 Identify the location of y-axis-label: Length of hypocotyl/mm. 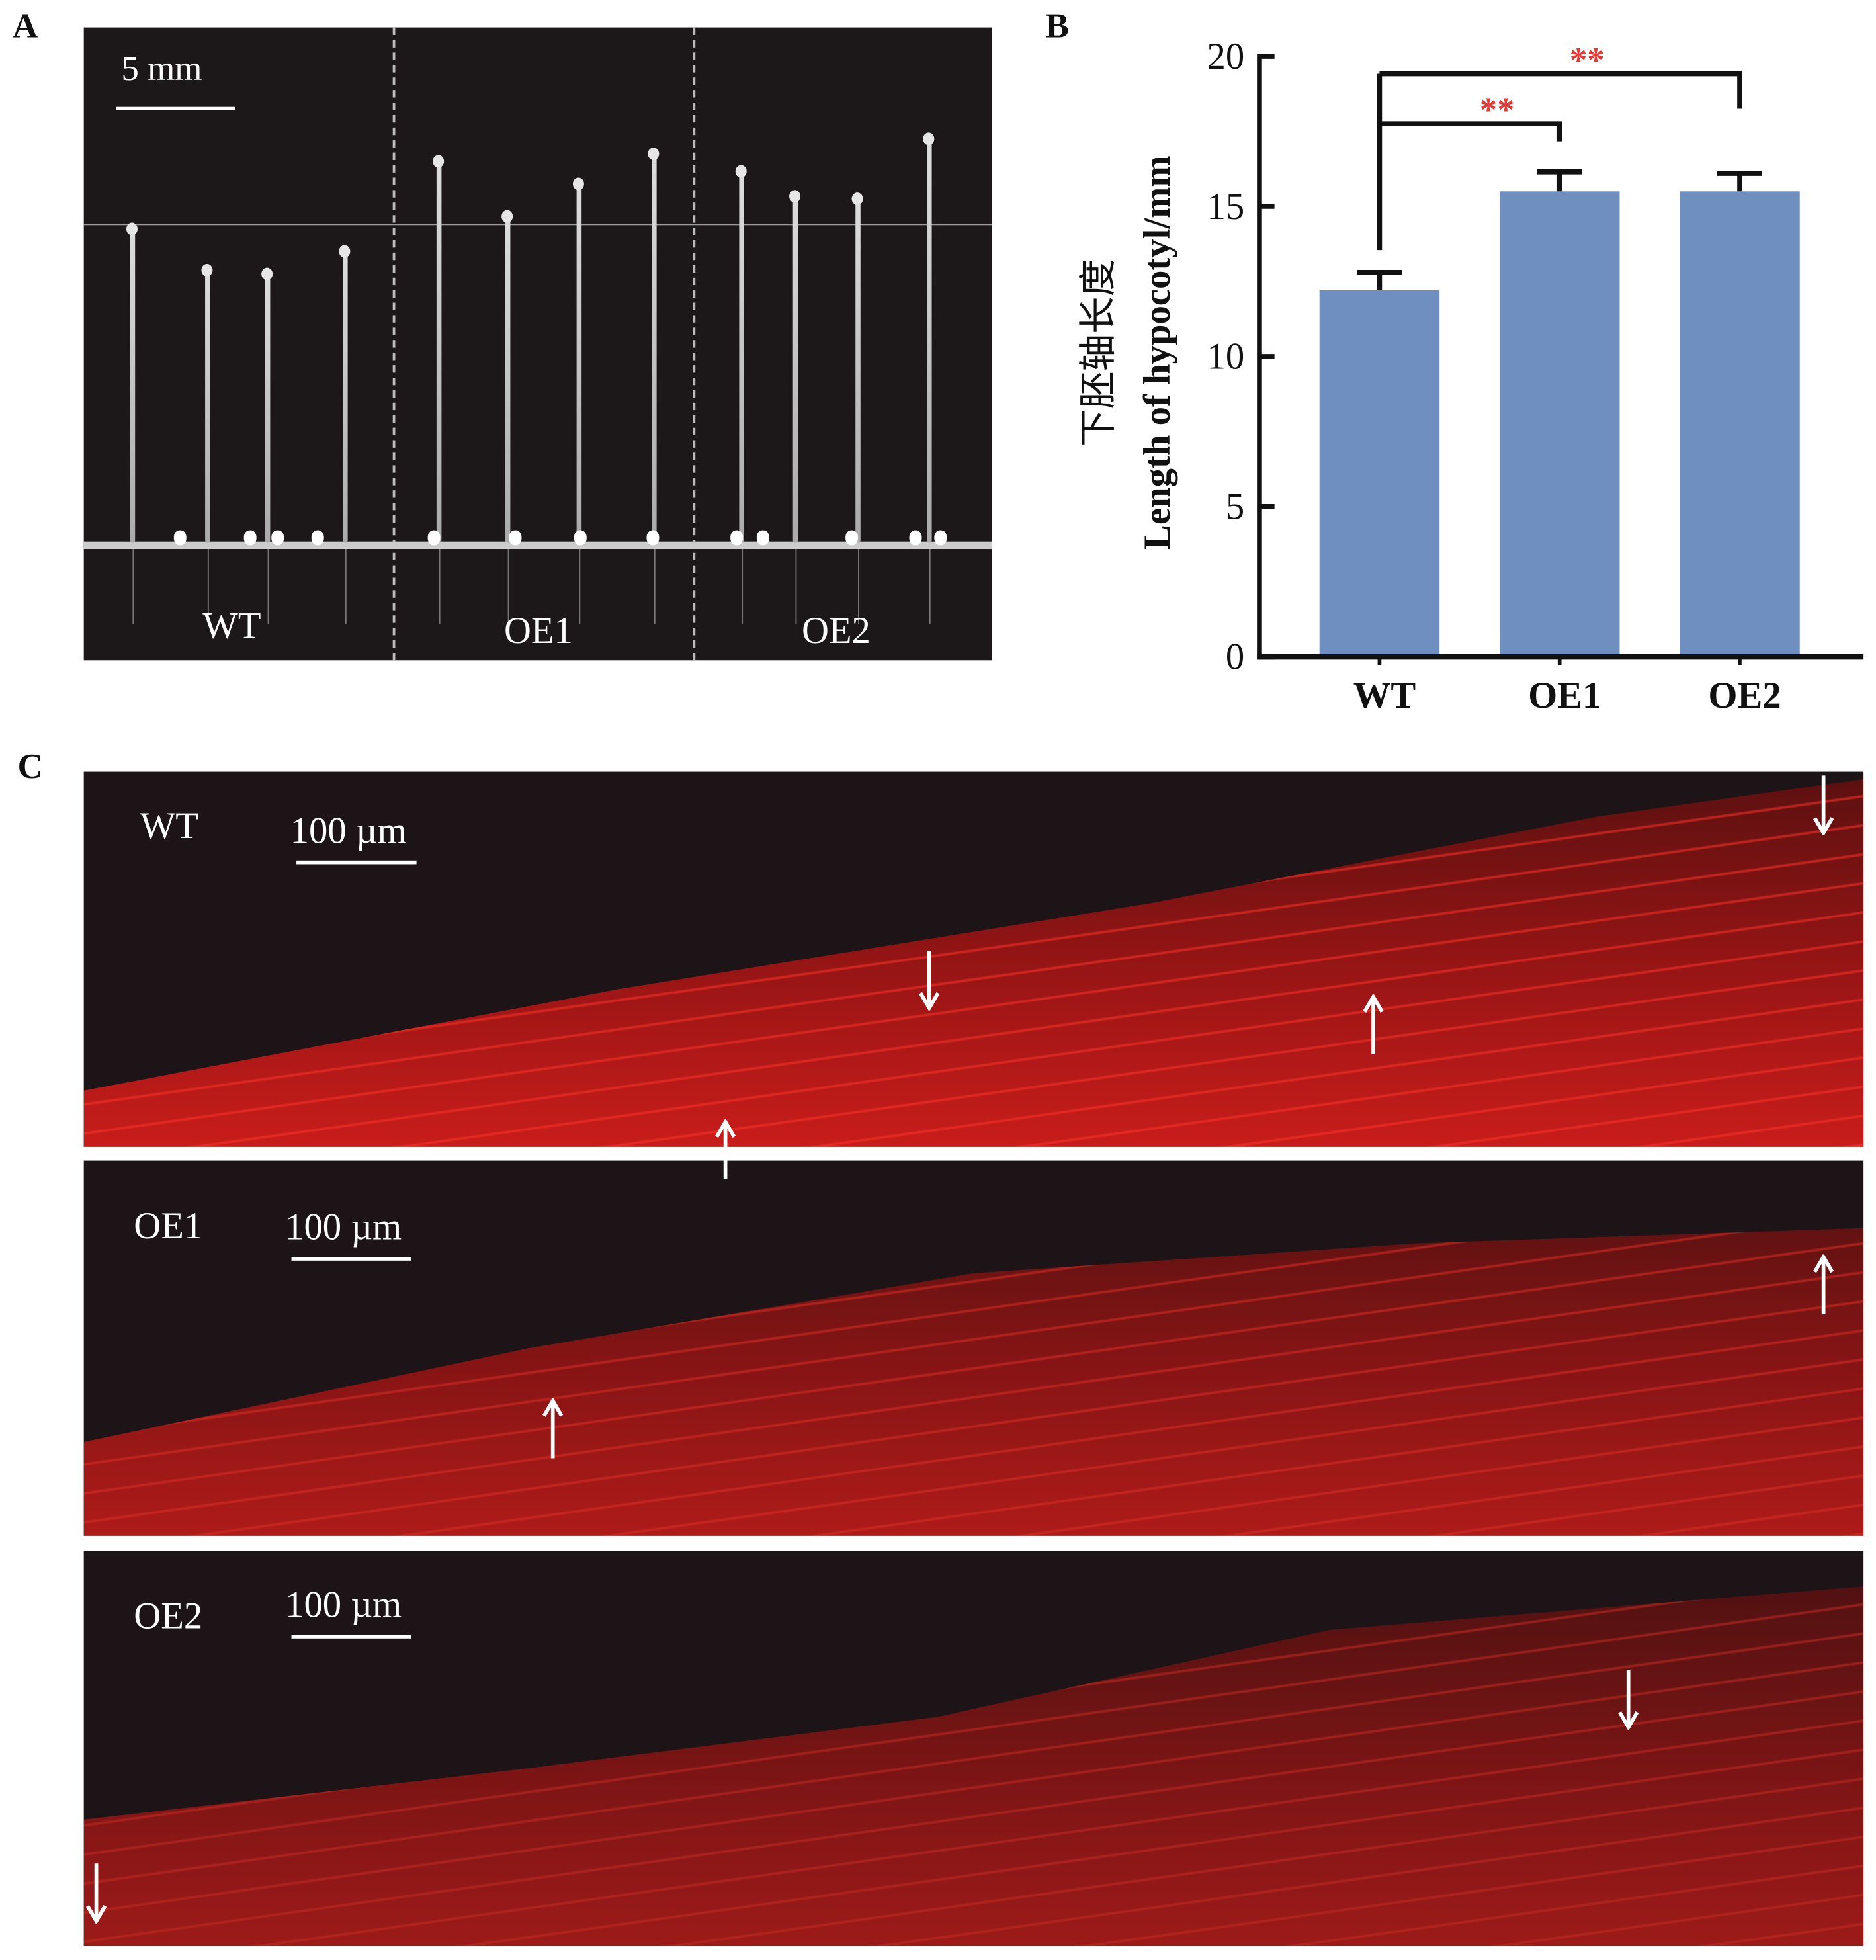
(1157, 352).